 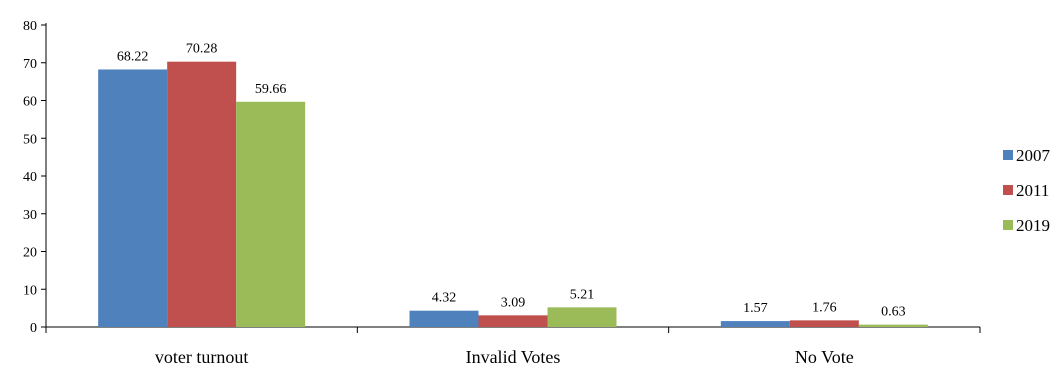 I want to click on y-tick-label: 10, so click(x=30, y=290).